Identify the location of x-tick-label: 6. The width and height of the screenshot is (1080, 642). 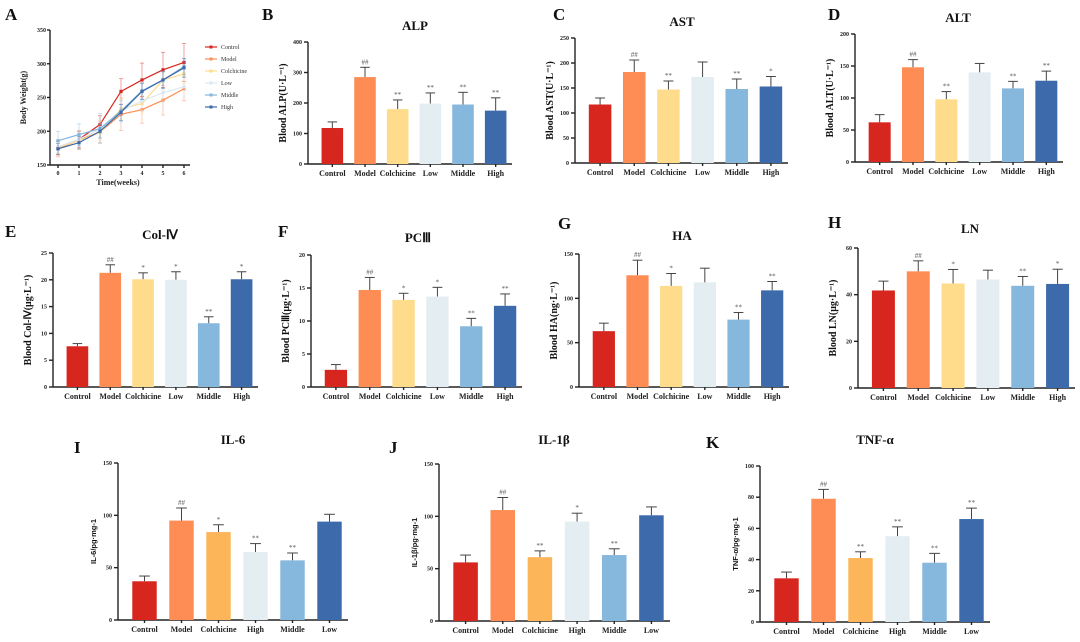
(184, 174).